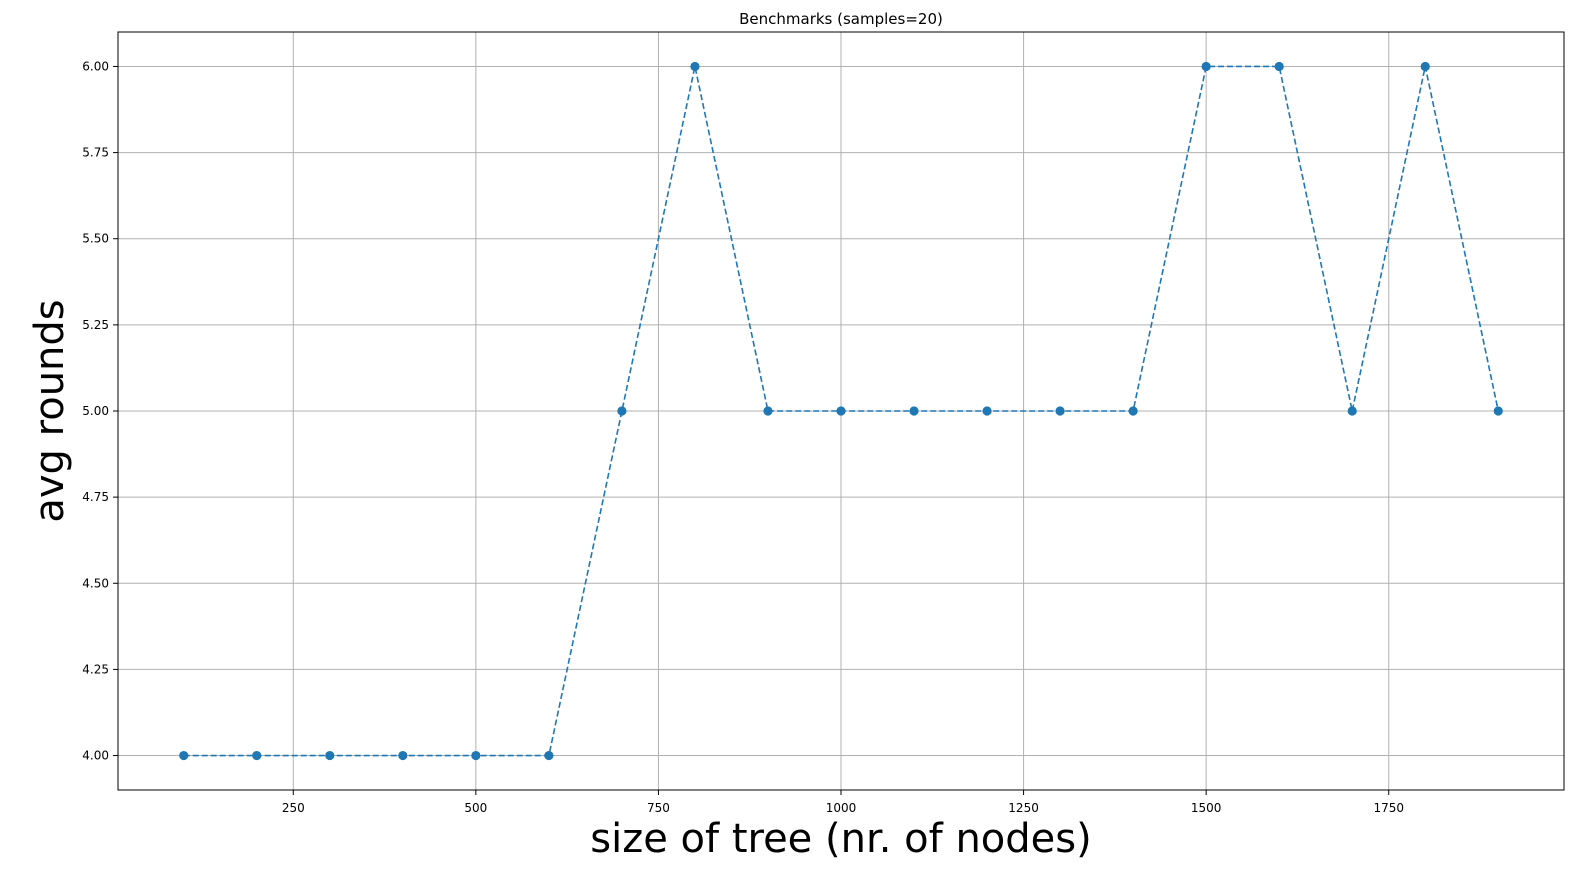 The image size is (1593, 871). Describe the element at coordinates (1206, 808) in the screenshot. I see `x-tick-label: 1500` at that location.